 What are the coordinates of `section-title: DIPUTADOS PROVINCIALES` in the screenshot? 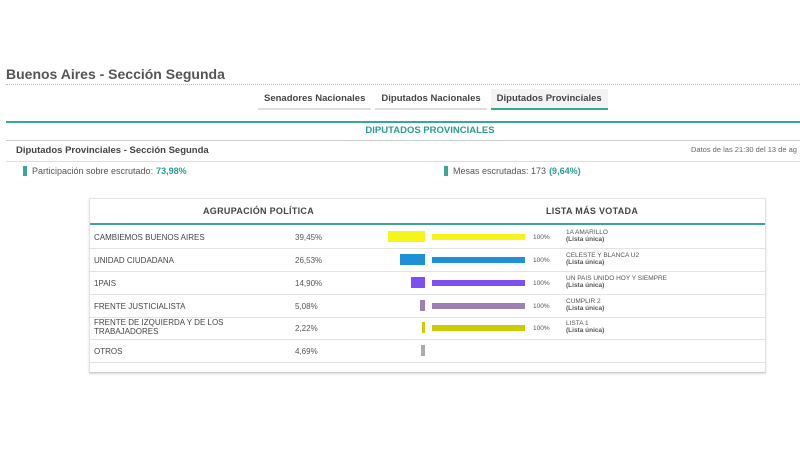 It's located at (430, 130).